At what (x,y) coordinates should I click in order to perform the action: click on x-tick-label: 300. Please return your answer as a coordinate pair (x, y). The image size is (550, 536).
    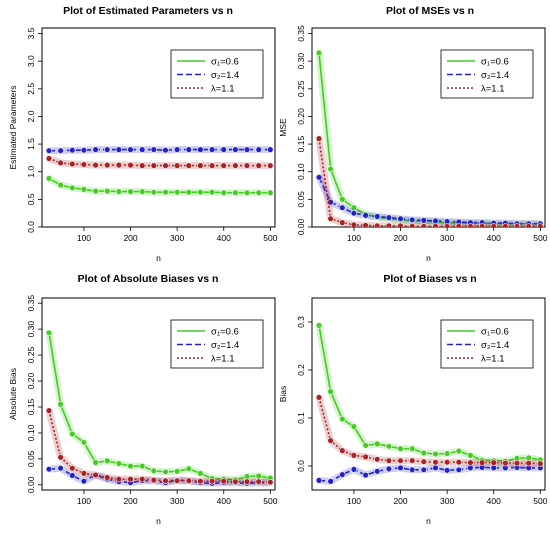
    Looking at the image, I should click on (177, 238).